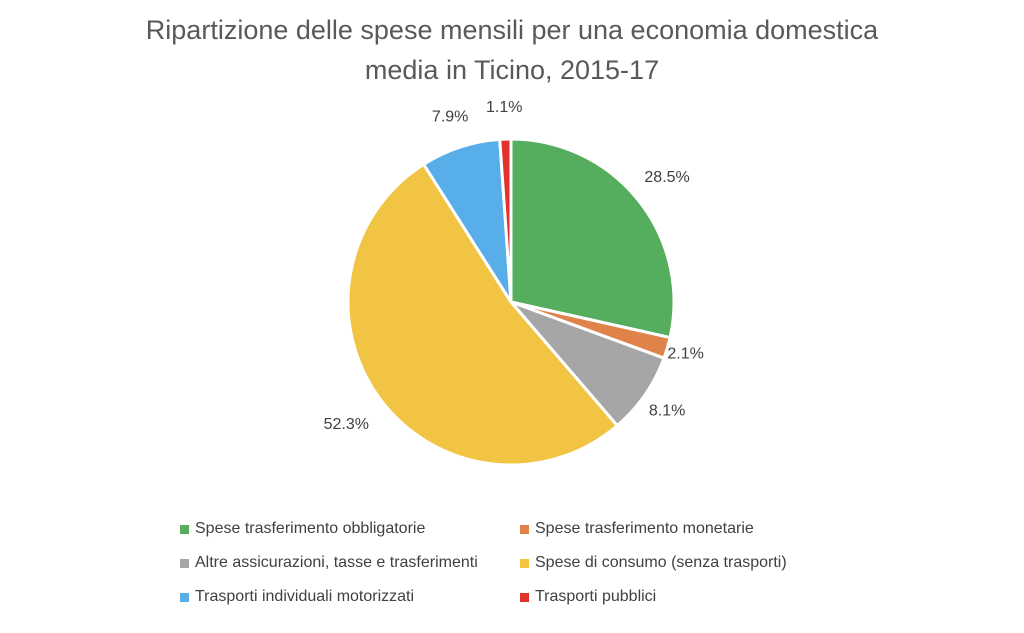 The height and width of the screenshot is (633, 1024). I want to click on legend-label-5: Trasporti individuali motorizzati, so click(305, 596).